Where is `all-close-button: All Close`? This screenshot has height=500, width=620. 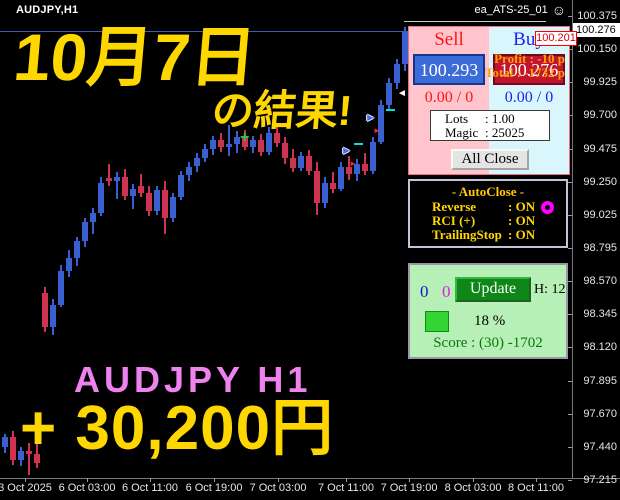
all-close-button: All Close is located at coordinates (490, 159).